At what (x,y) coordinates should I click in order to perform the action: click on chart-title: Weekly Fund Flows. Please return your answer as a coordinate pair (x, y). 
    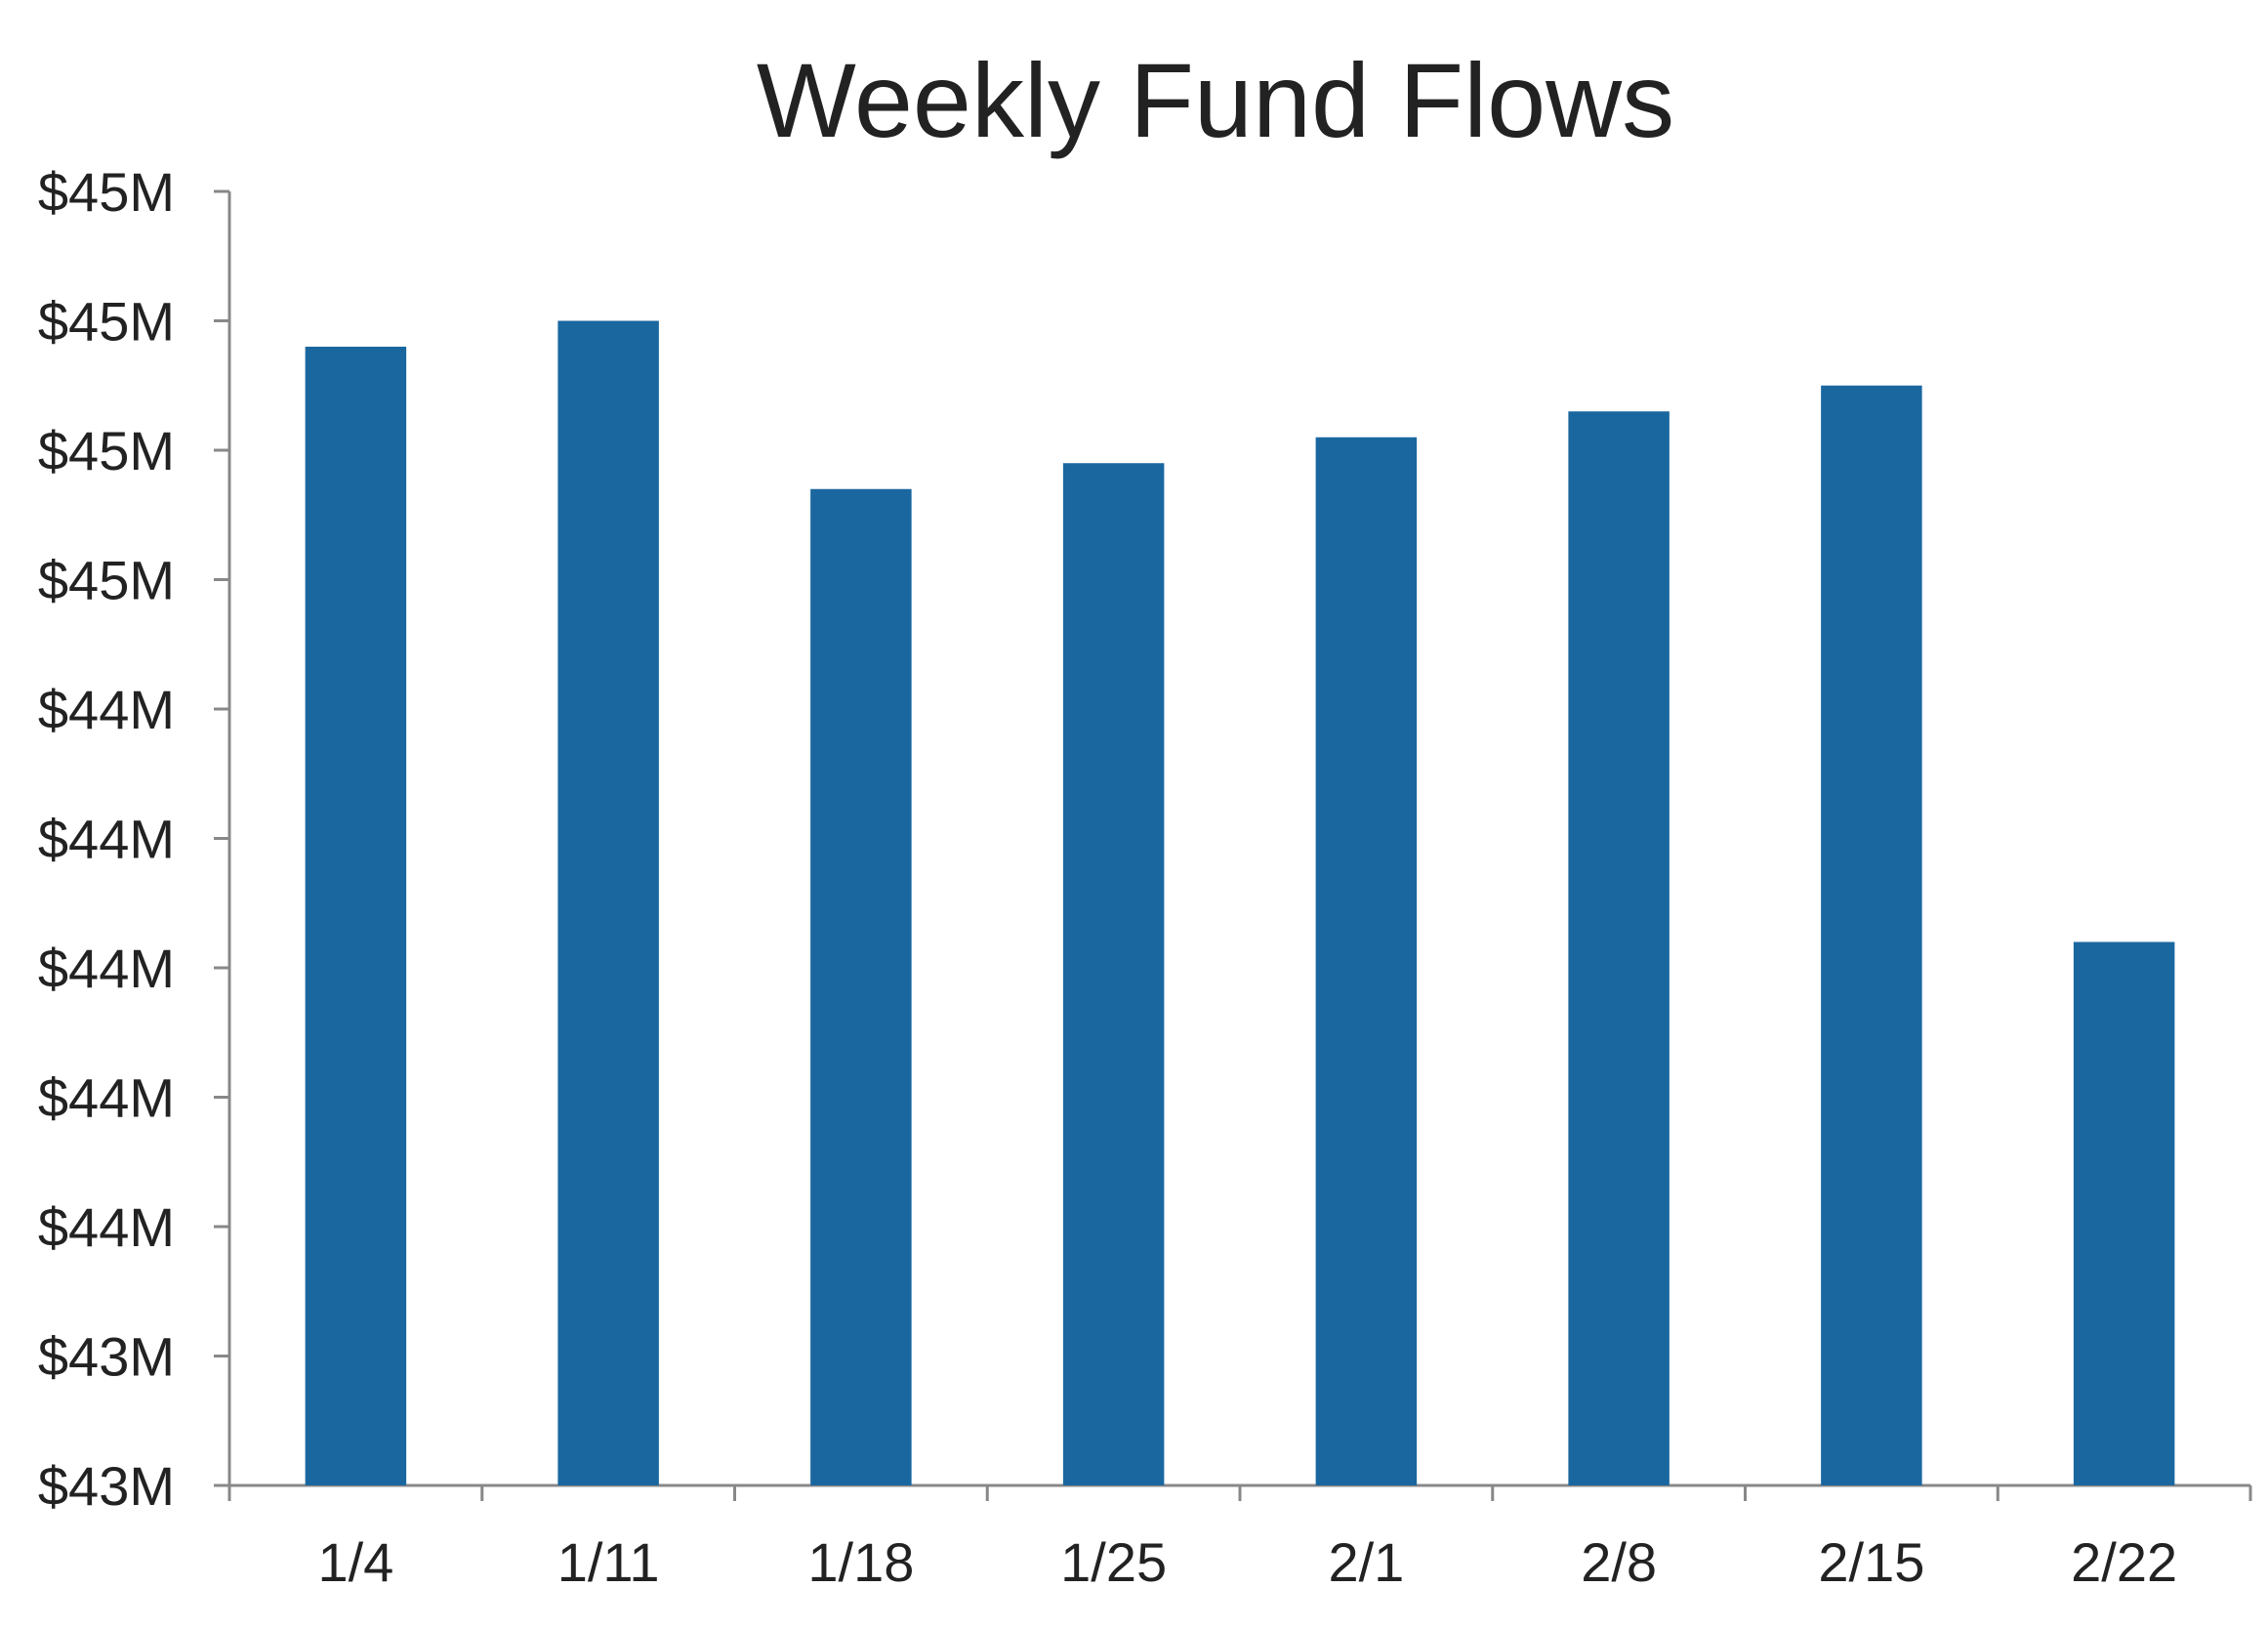
    Looking at the image, I should click on (1215, 100).